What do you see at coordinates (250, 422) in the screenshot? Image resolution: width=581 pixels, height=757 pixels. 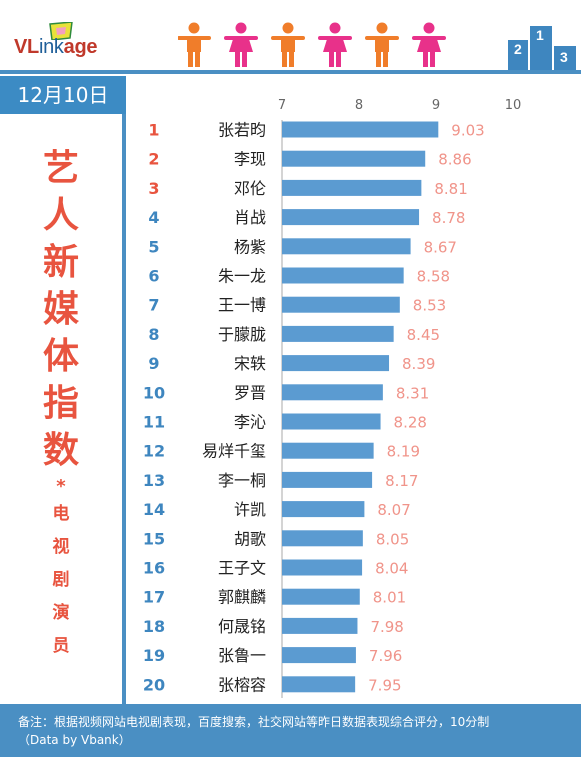 I see `category-label: 李沁` at bounding box center [250, 422].